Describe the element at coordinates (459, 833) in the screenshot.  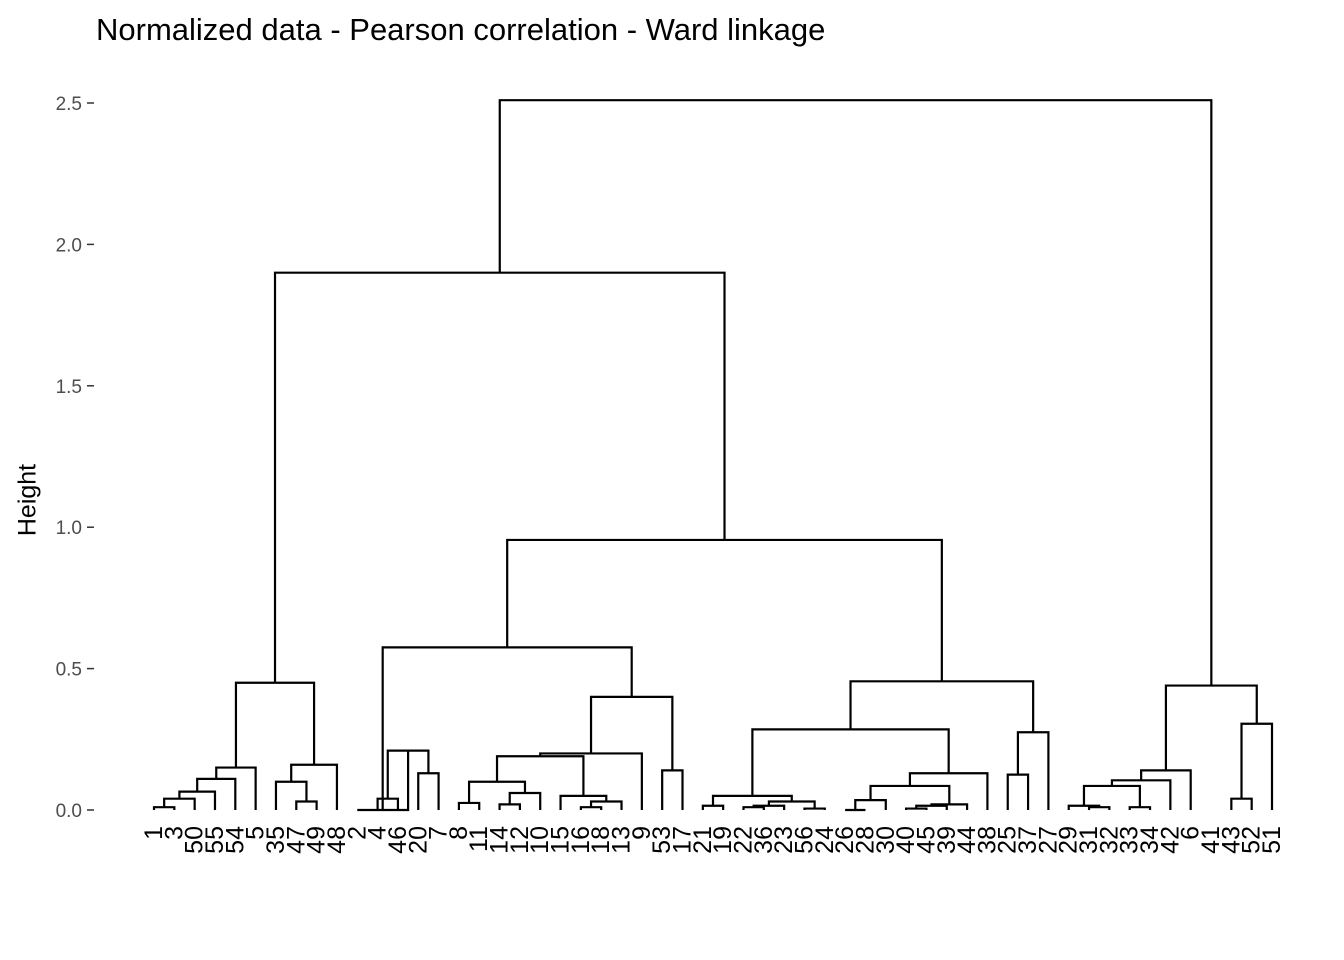
I see `leaf-label: 8` at that location.